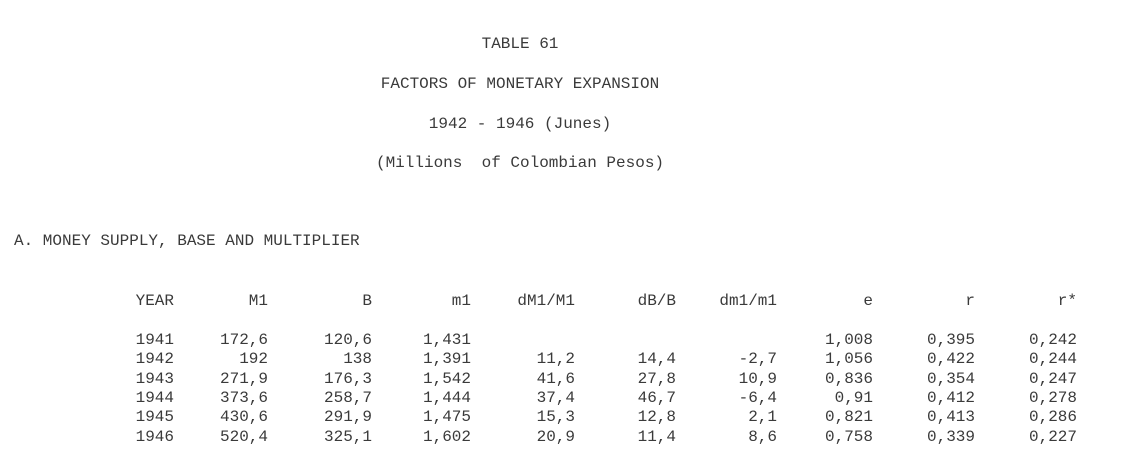  I want to click on column-header: B, so click(367, 301).